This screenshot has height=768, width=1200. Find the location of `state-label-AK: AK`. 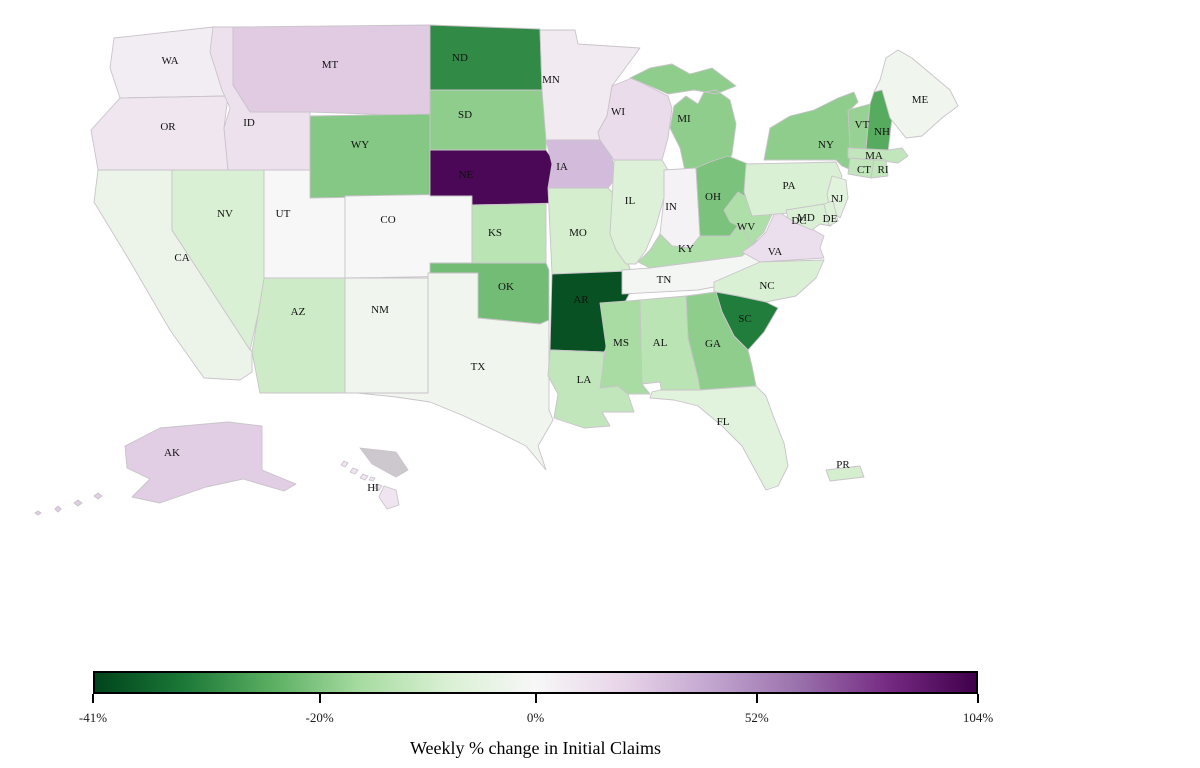

state-label-AK: AK is located at coordinates (172, 453).